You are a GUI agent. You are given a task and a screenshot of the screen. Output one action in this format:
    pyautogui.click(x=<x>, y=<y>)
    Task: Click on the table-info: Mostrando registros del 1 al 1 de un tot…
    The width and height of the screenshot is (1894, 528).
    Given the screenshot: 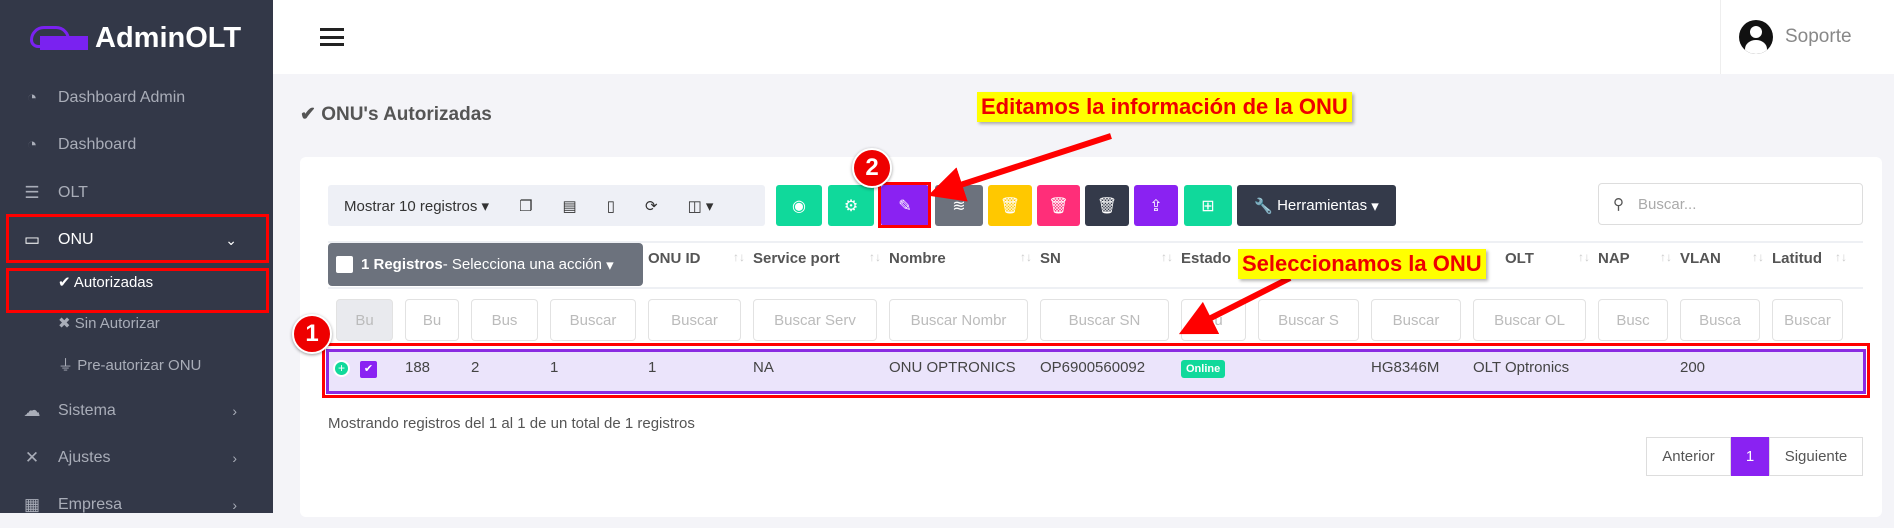 What is the action you would take?
    pyautogui.click(x=511, y=423)
    